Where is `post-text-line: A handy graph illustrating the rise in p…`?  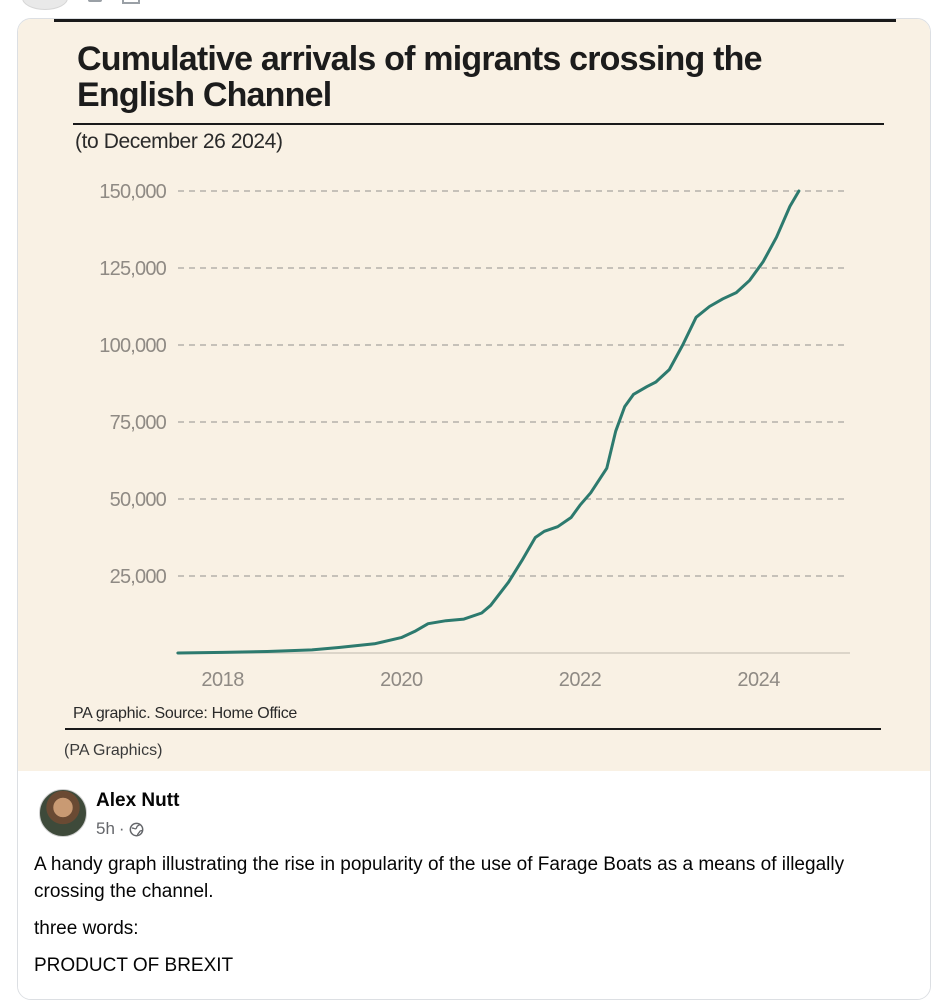 post-text-line: A handy graph illustrating the rise in p… is located at coordinates (439, 878).